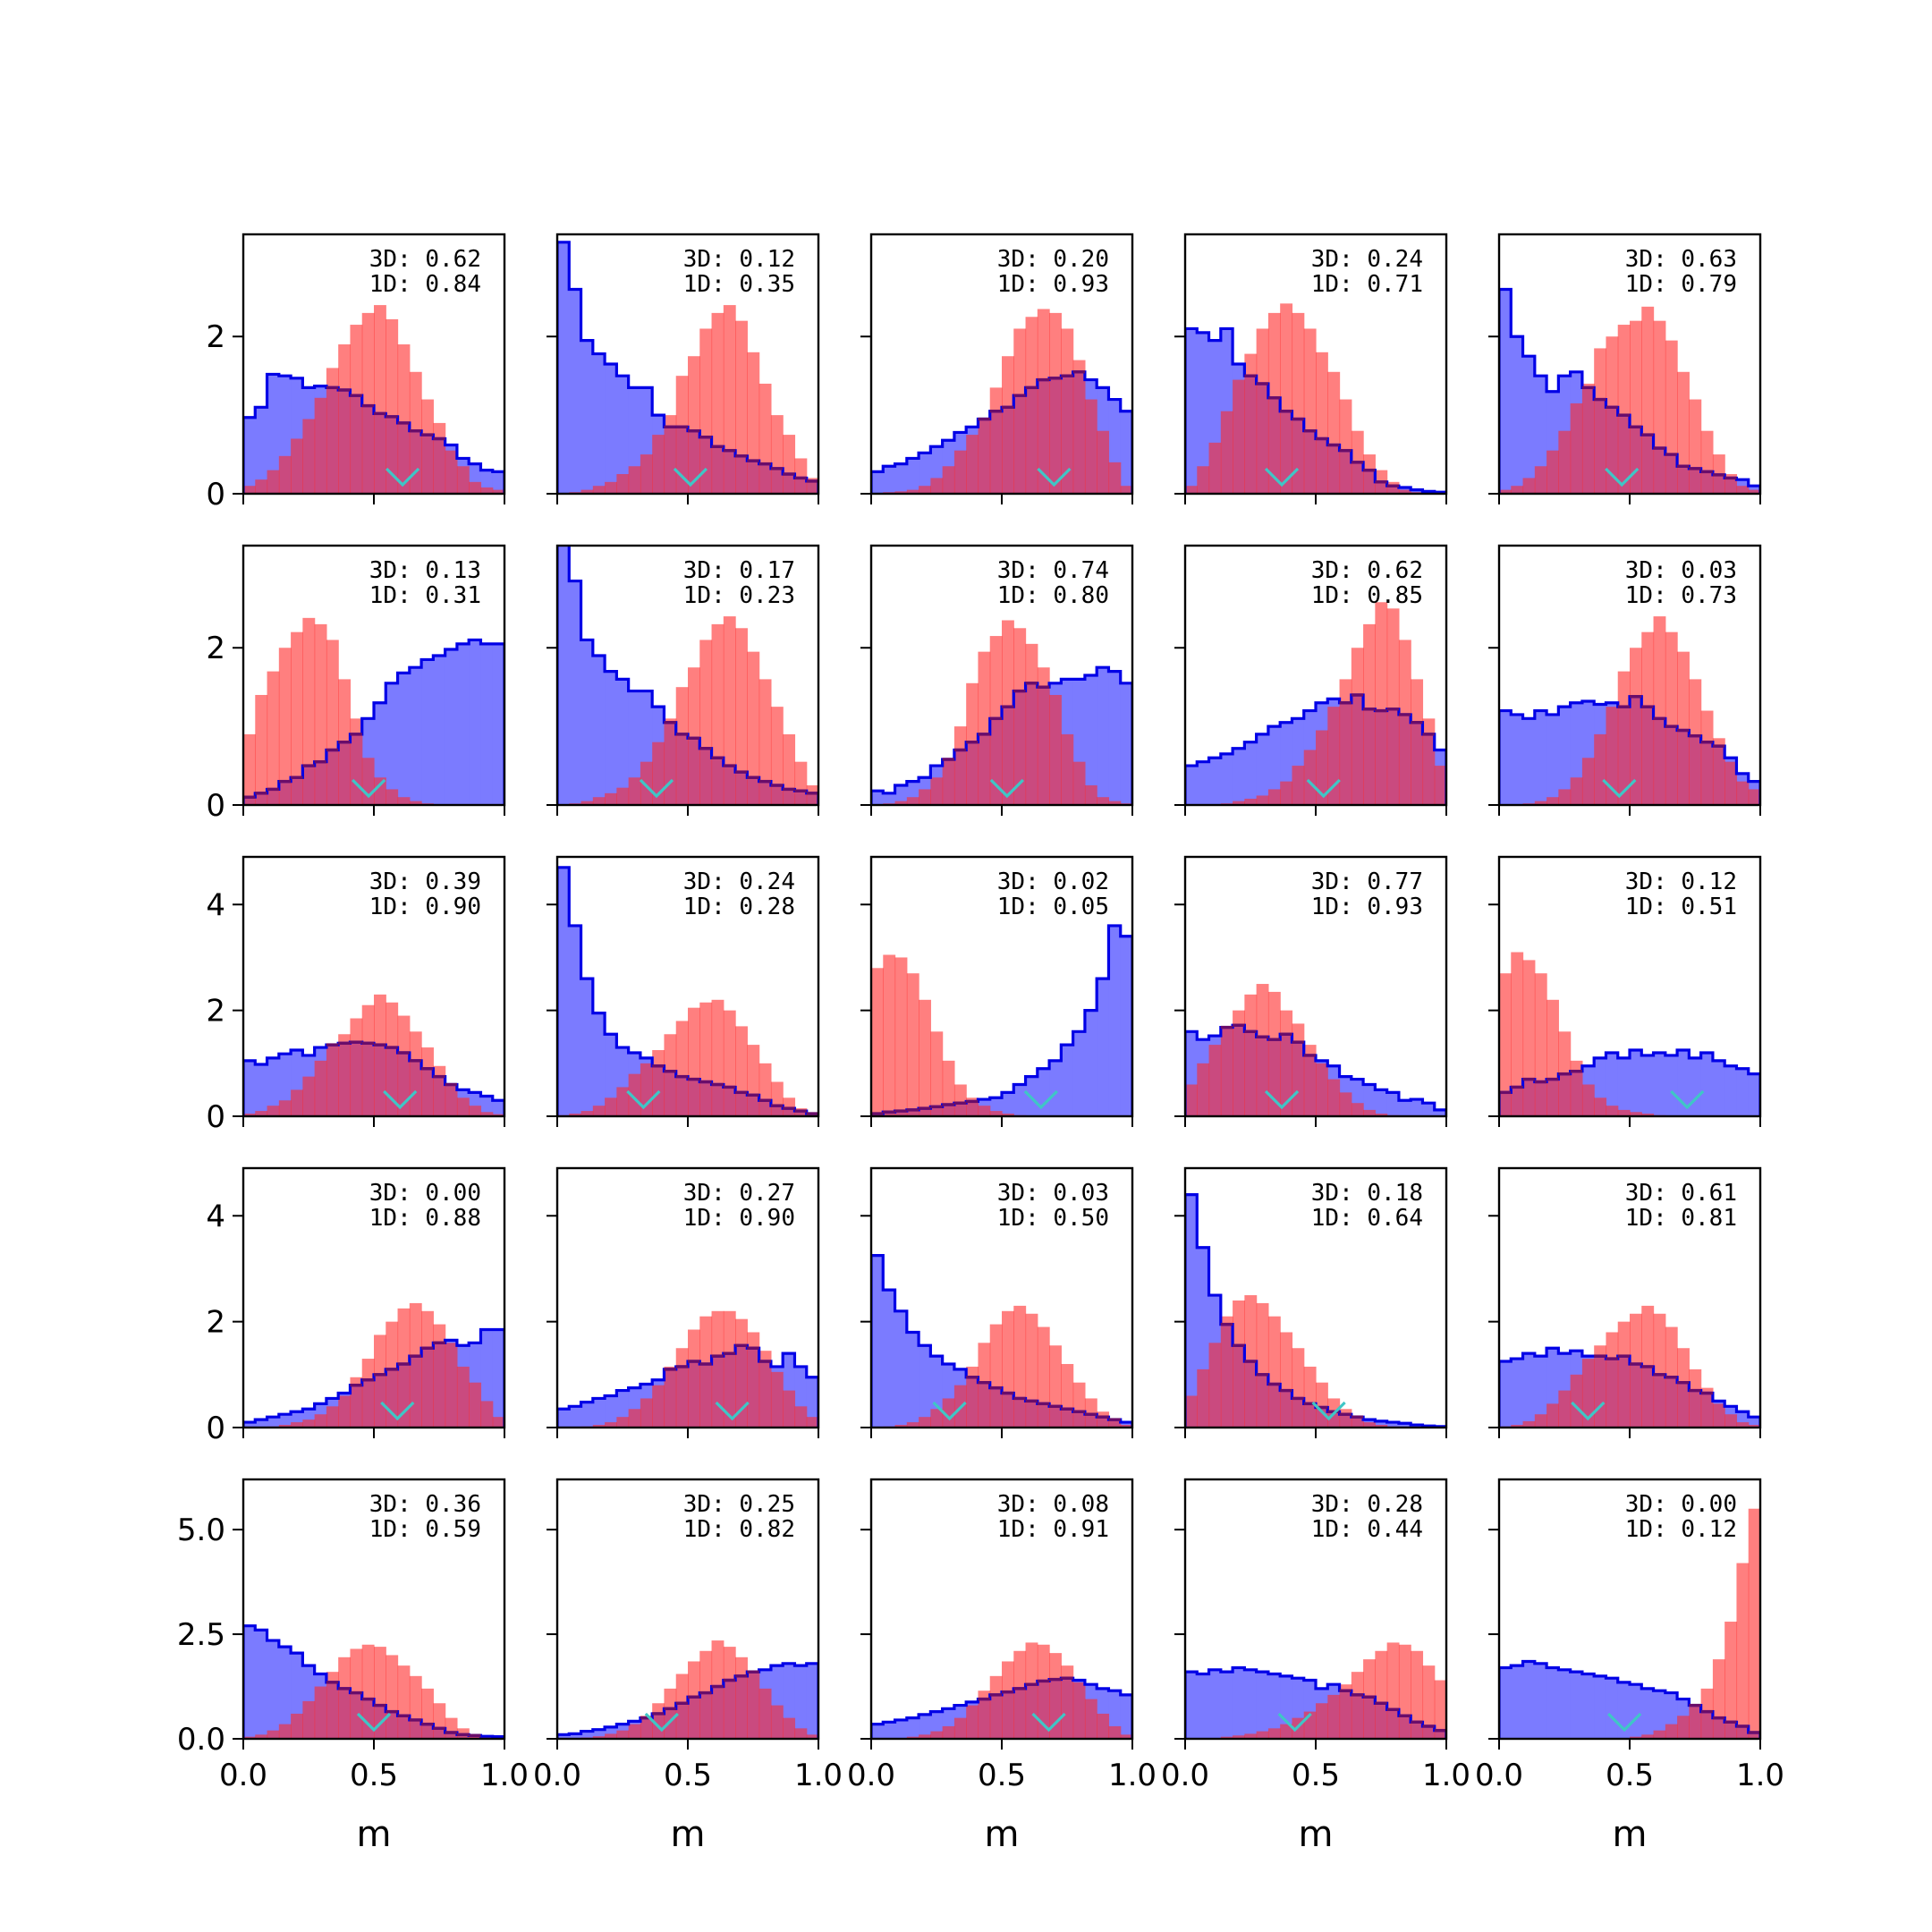 The width and height of the screenshot is (1932, 1932). Describe the element at coordinates (739, 1218) in the screenshot. I see `score-1d: 1D: 0.90` at that location.